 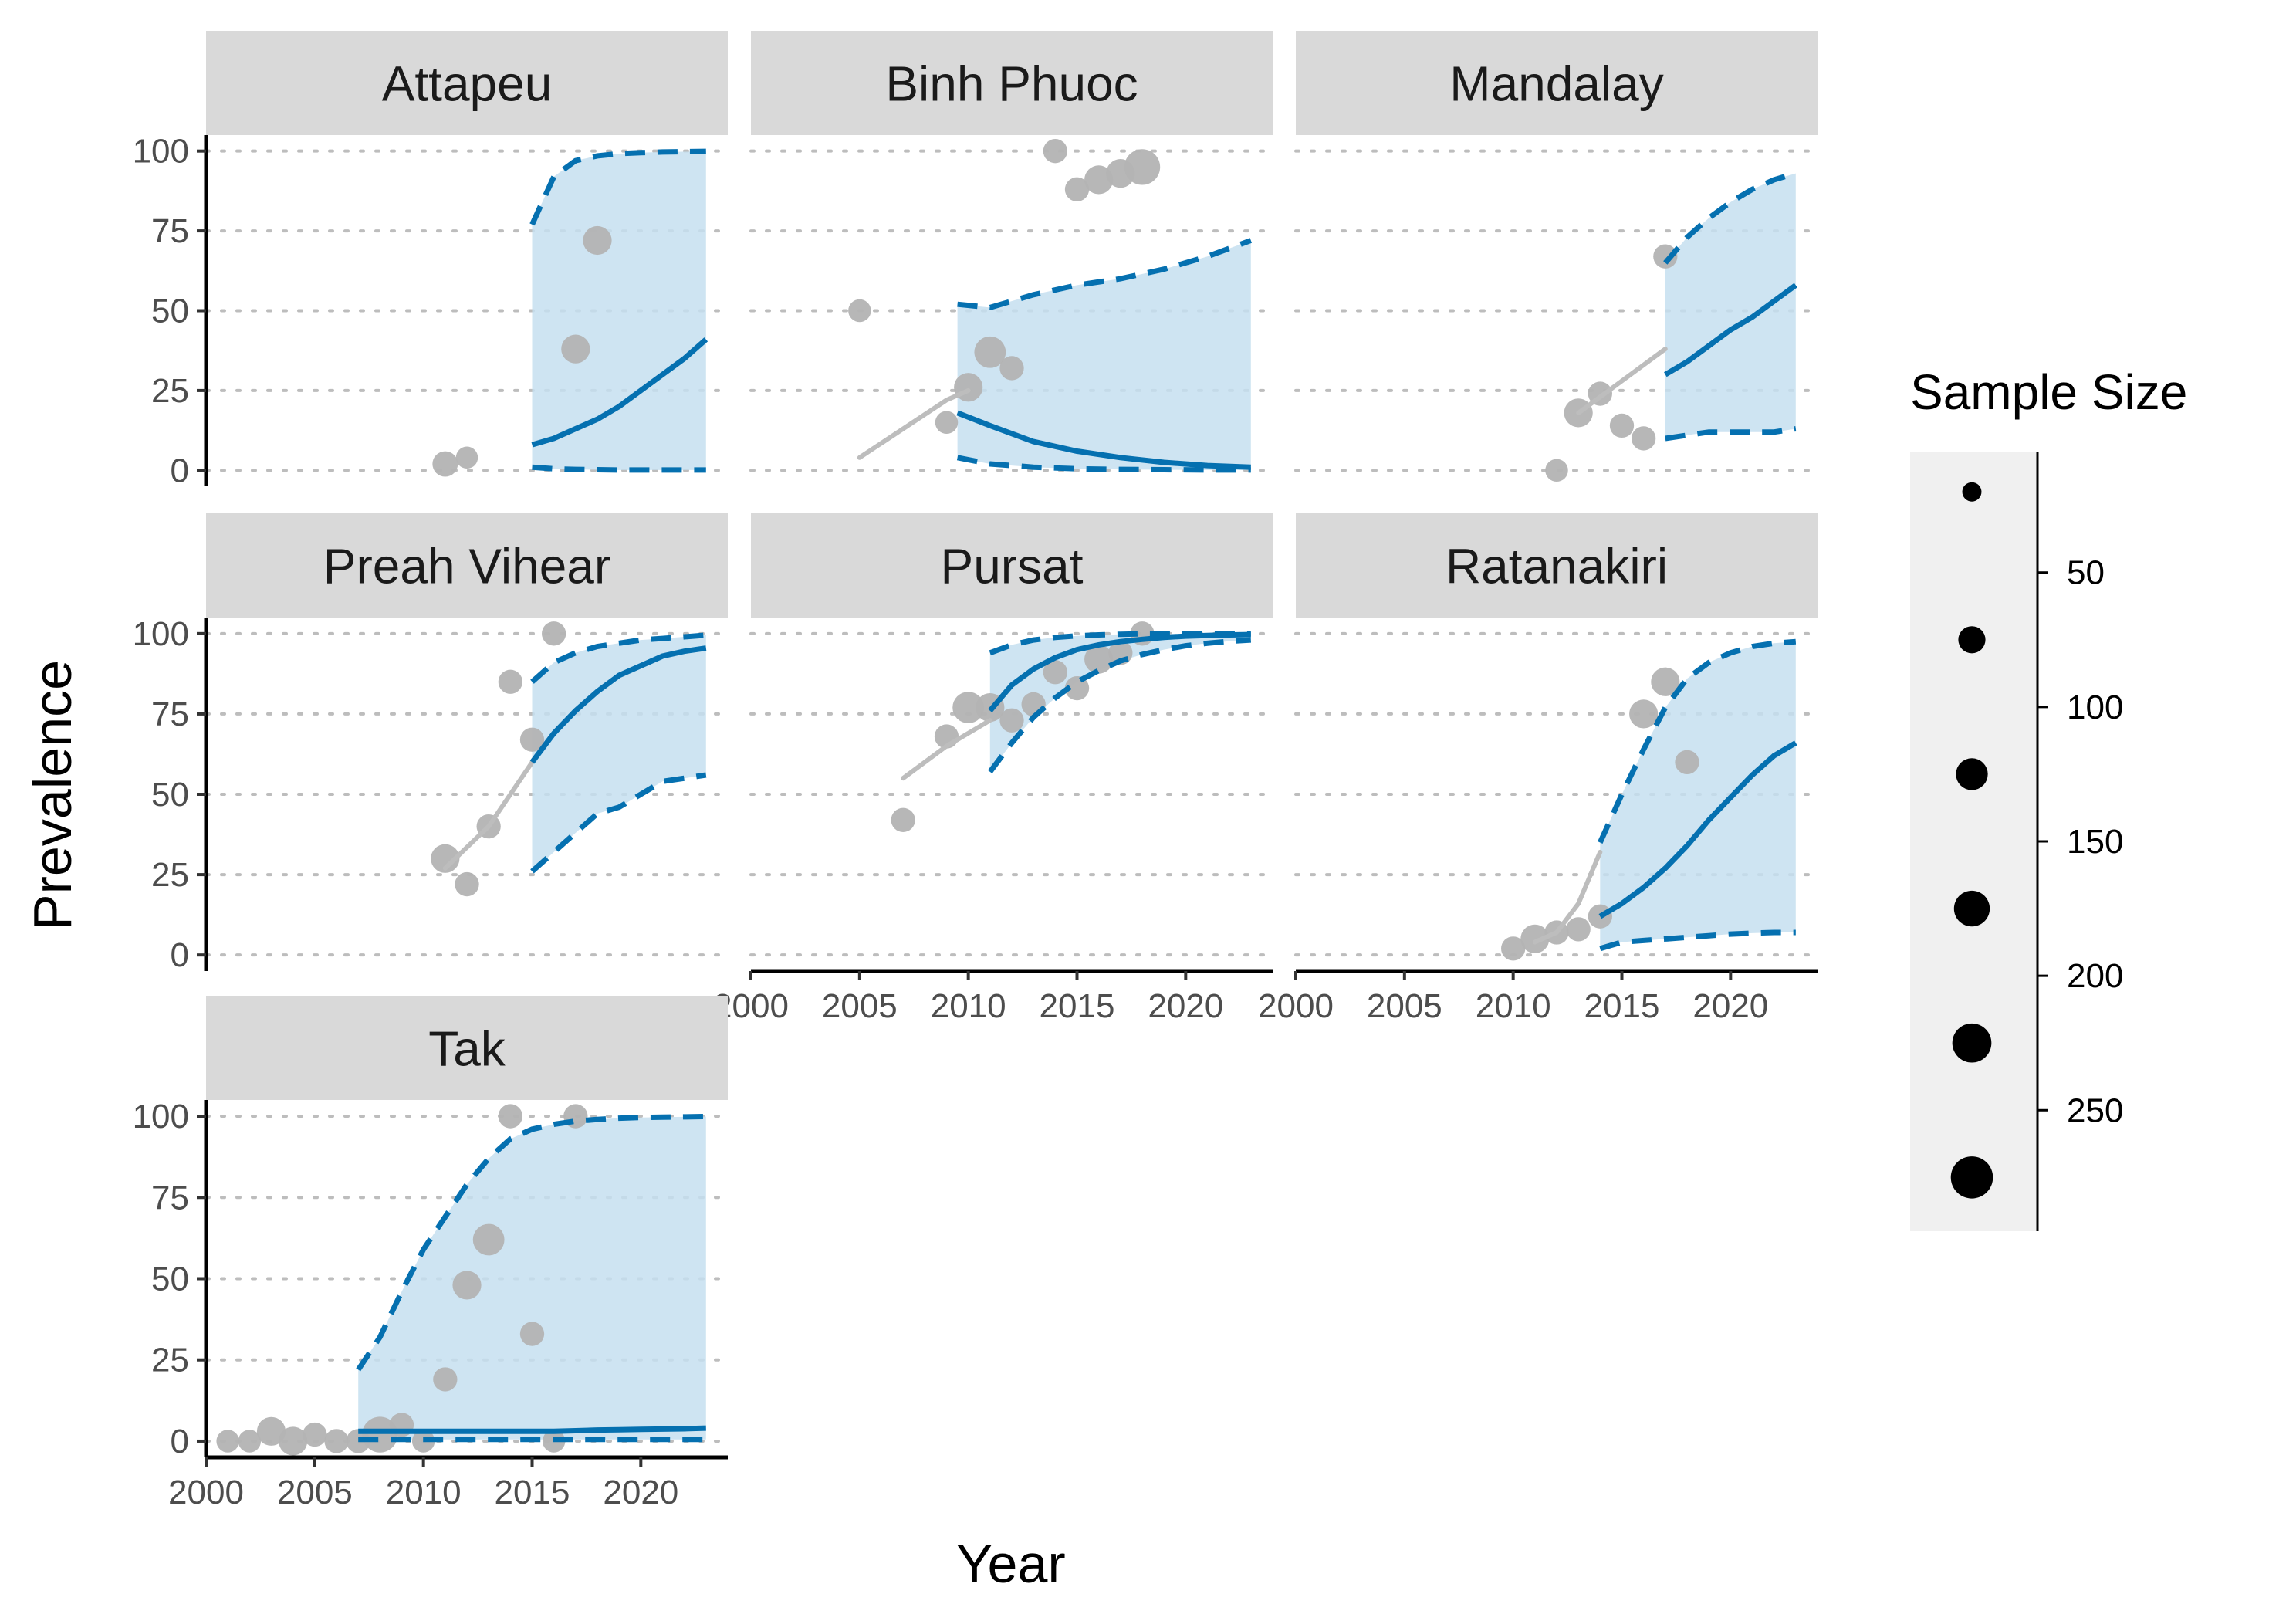 I want to click on panel-title: Ratanakiri, so click(x=1557, y=566).